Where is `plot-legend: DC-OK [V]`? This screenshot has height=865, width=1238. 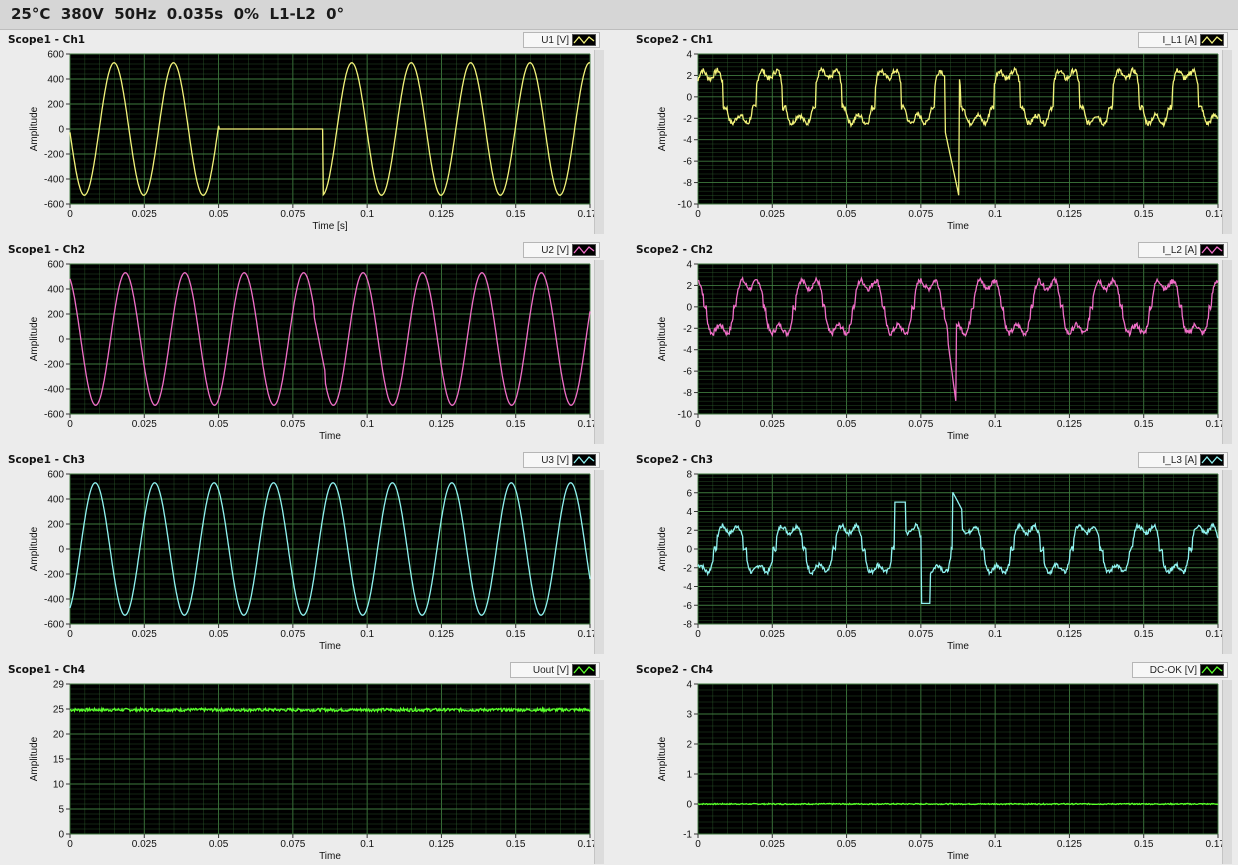
plot-legend: DC-OK [V] is located at coordinates (1180, 670).